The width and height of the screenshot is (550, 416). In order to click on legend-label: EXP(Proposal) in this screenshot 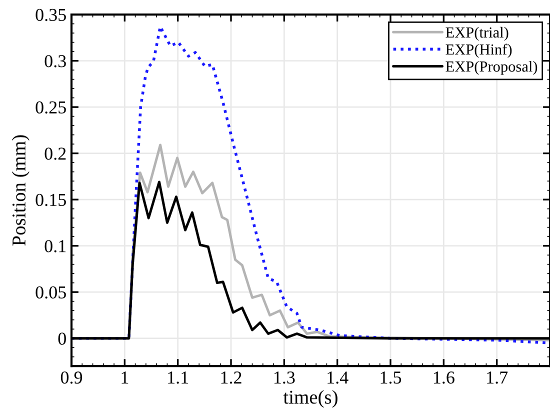, I will do `click(492, 67)`.